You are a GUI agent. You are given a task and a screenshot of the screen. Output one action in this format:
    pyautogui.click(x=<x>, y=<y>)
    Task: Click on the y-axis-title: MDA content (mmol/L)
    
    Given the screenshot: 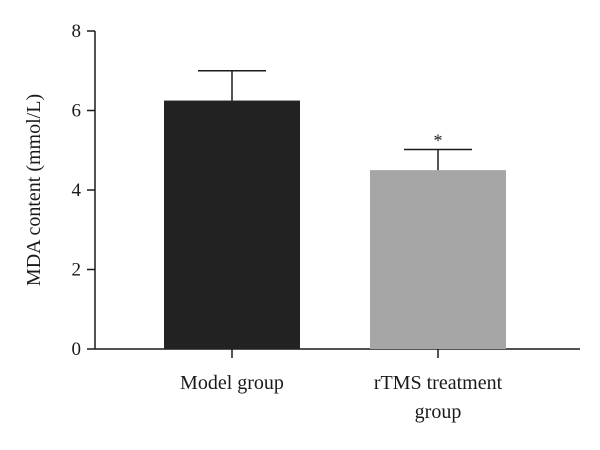 What is the action you would take?
    pyautogui.click(x=34, y=190)
    